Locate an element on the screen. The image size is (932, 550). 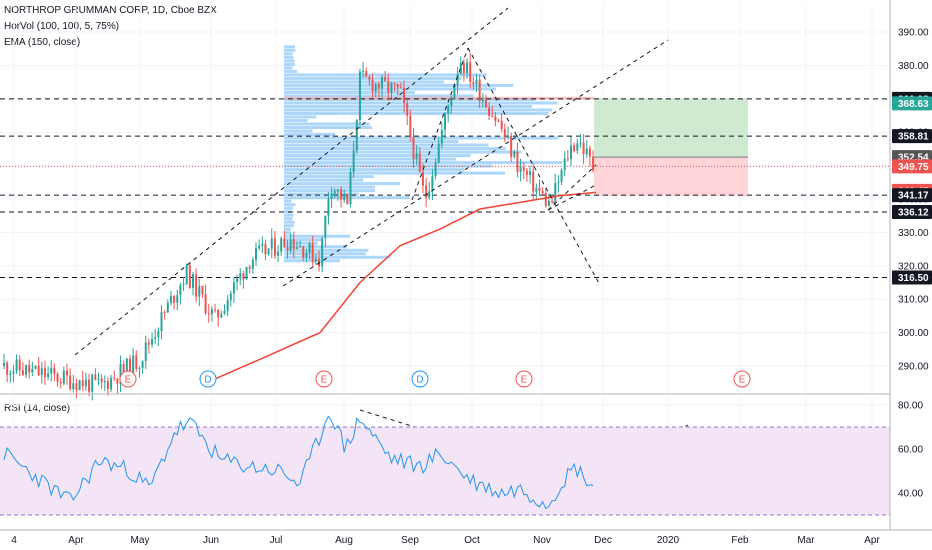
price-tag-label: 368.63 is located at coordinates (913, 104).